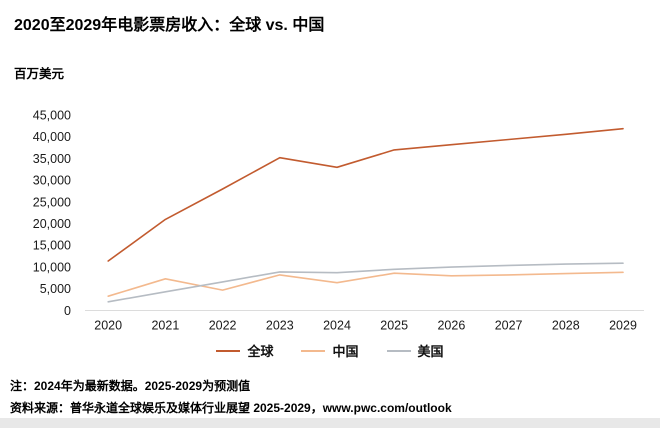  What do you see at coordinates (55, 289) in the screenshot?
I see `y-tick-label: 5,000` at bounding box center [55, 289].